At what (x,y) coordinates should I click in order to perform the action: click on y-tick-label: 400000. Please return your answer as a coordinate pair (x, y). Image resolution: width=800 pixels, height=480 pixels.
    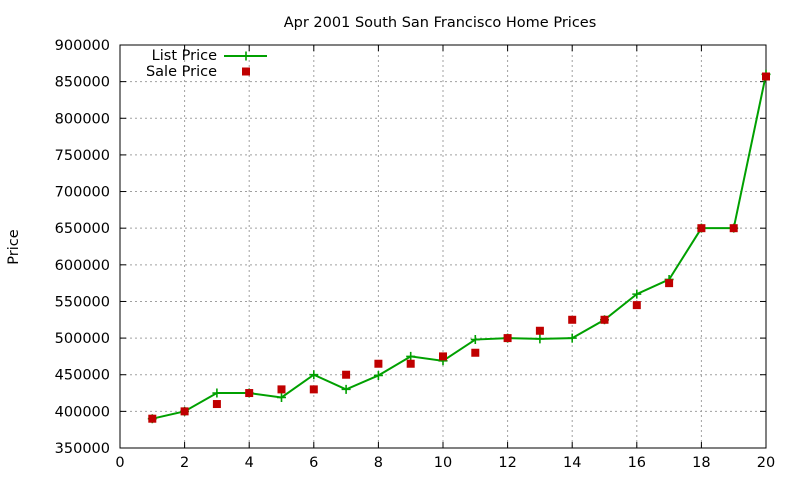
    Looking at the image, I should click on (82, 412).